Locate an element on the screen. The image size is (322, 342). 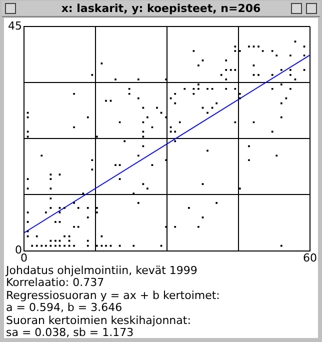
text: sa = 0.038, sb = 1.173 is located at coordinates (70, 333).